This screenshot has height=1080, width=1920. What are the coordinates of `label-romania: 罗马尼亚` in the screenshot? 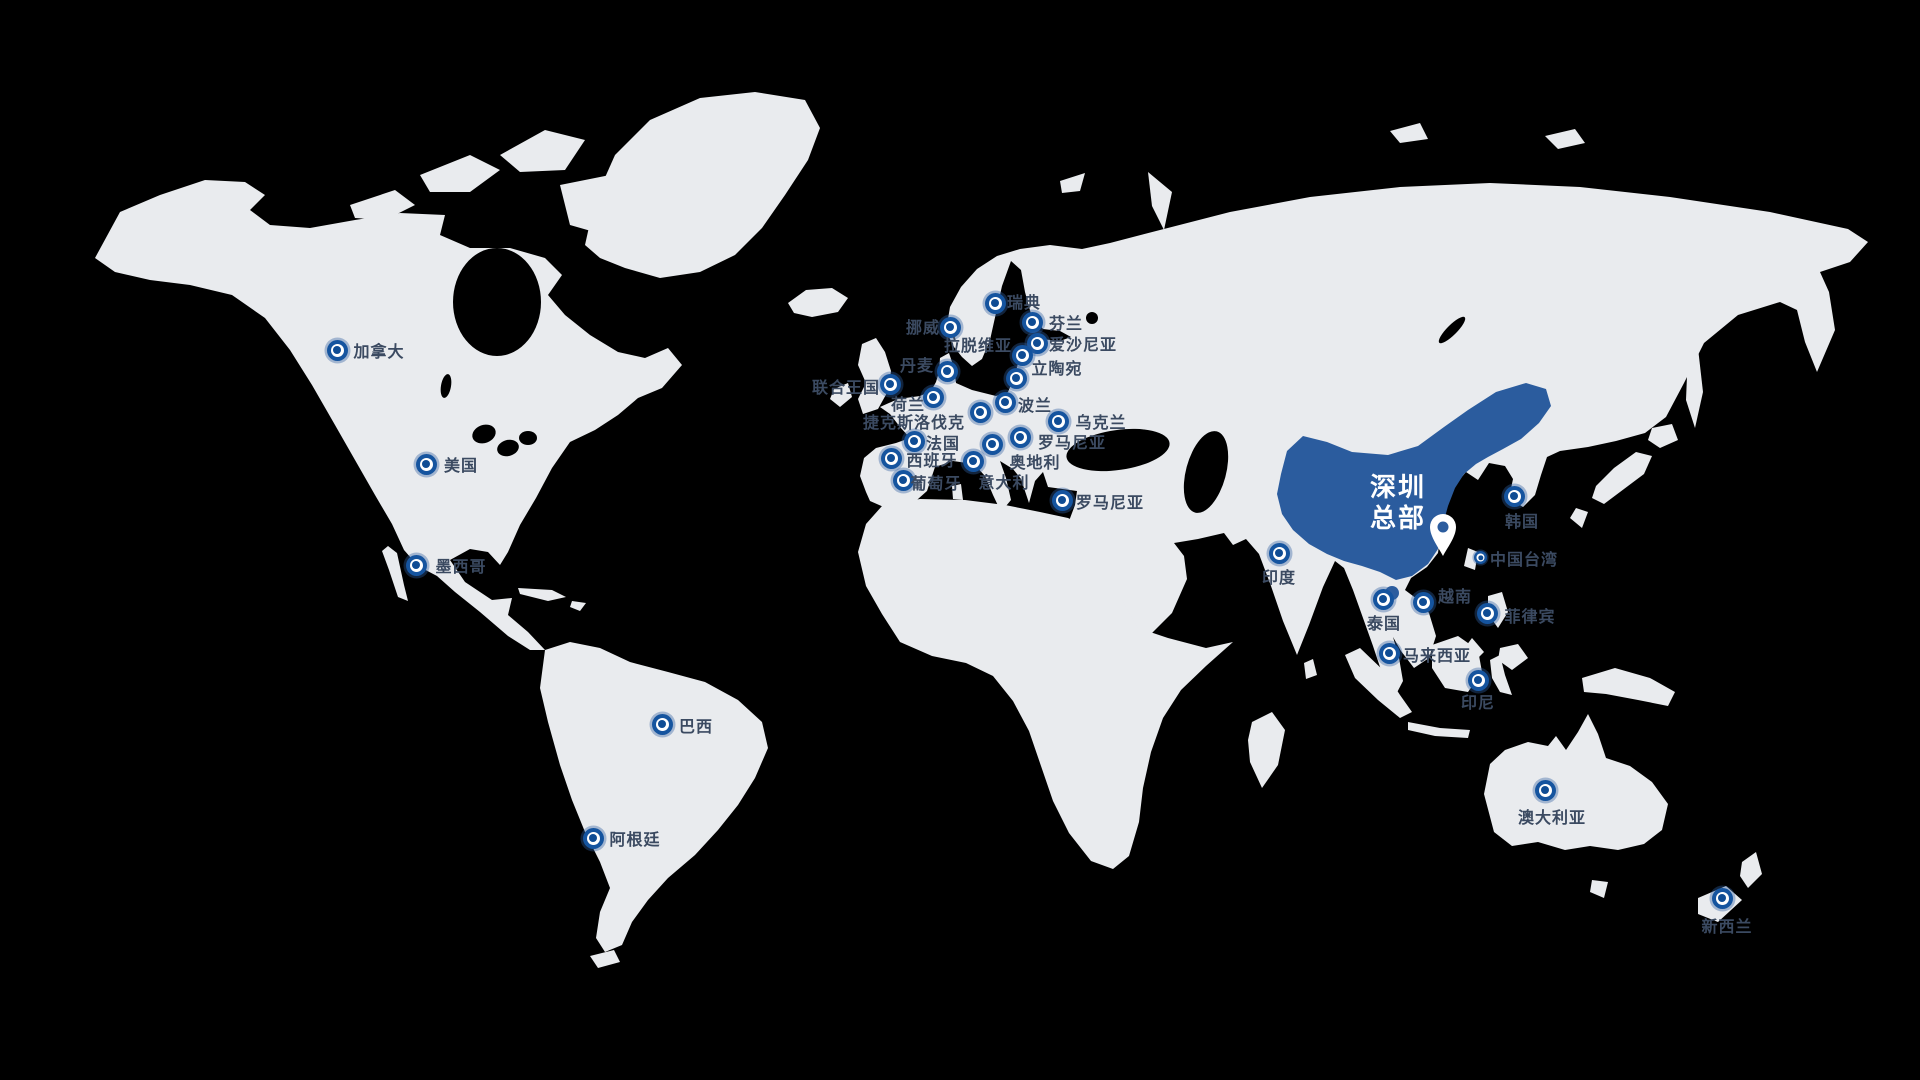 It's located at (1110, 503).